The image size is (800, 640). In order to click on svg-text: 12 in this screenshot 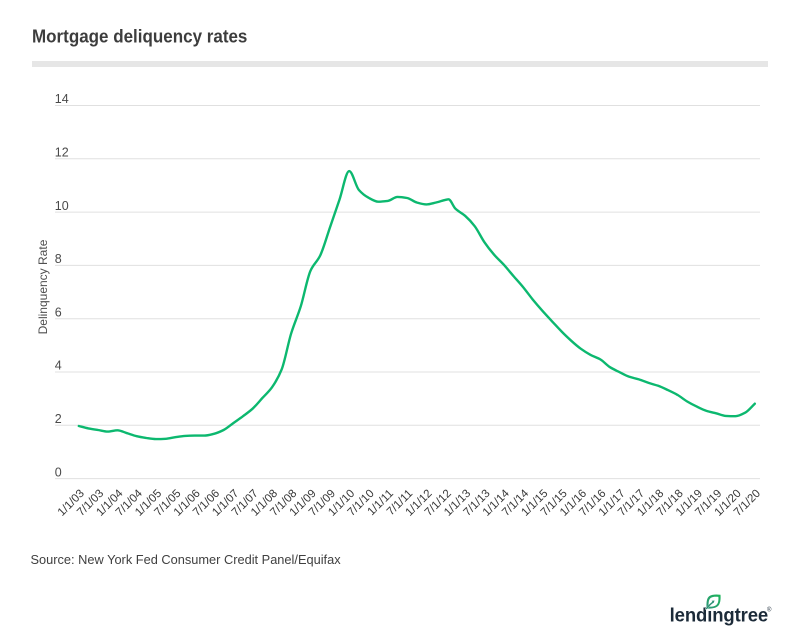, I will do `click(62, 153)`.